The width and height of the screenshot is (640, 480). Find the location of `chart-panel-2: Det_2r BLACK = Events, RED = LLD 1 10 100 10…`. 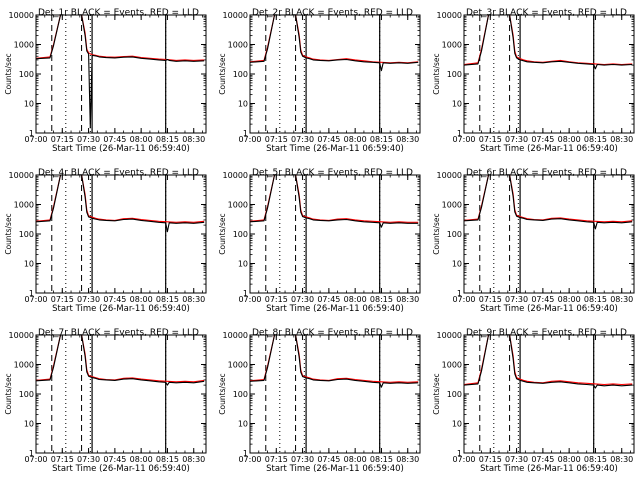

chart-panel-2: Det_2r BLACK = Events, RED = LLD 1 10 100 10… is located at coordinates (319, 81).